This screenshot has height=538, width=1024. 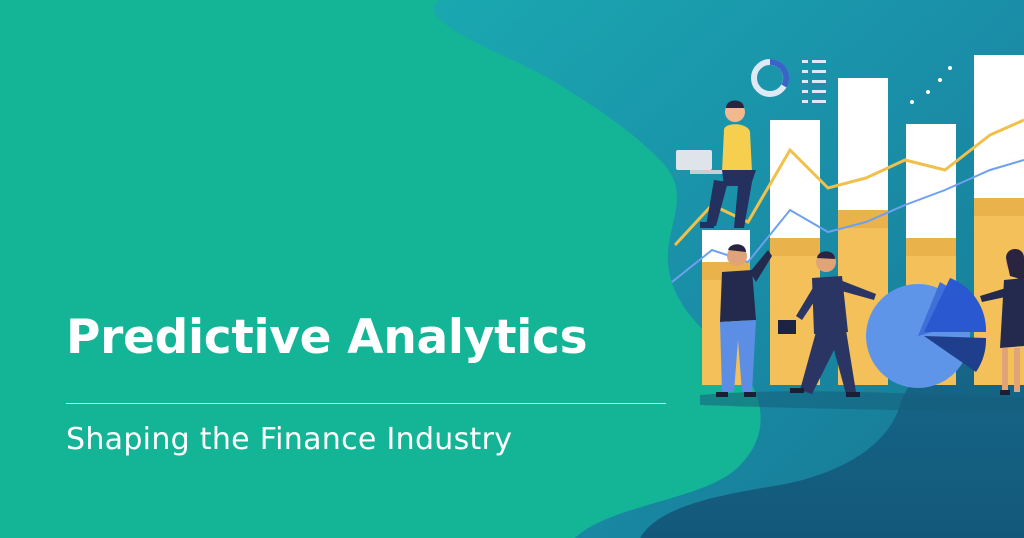 I want to click on sparkle-dots-icon, so click(x=931, y=85).